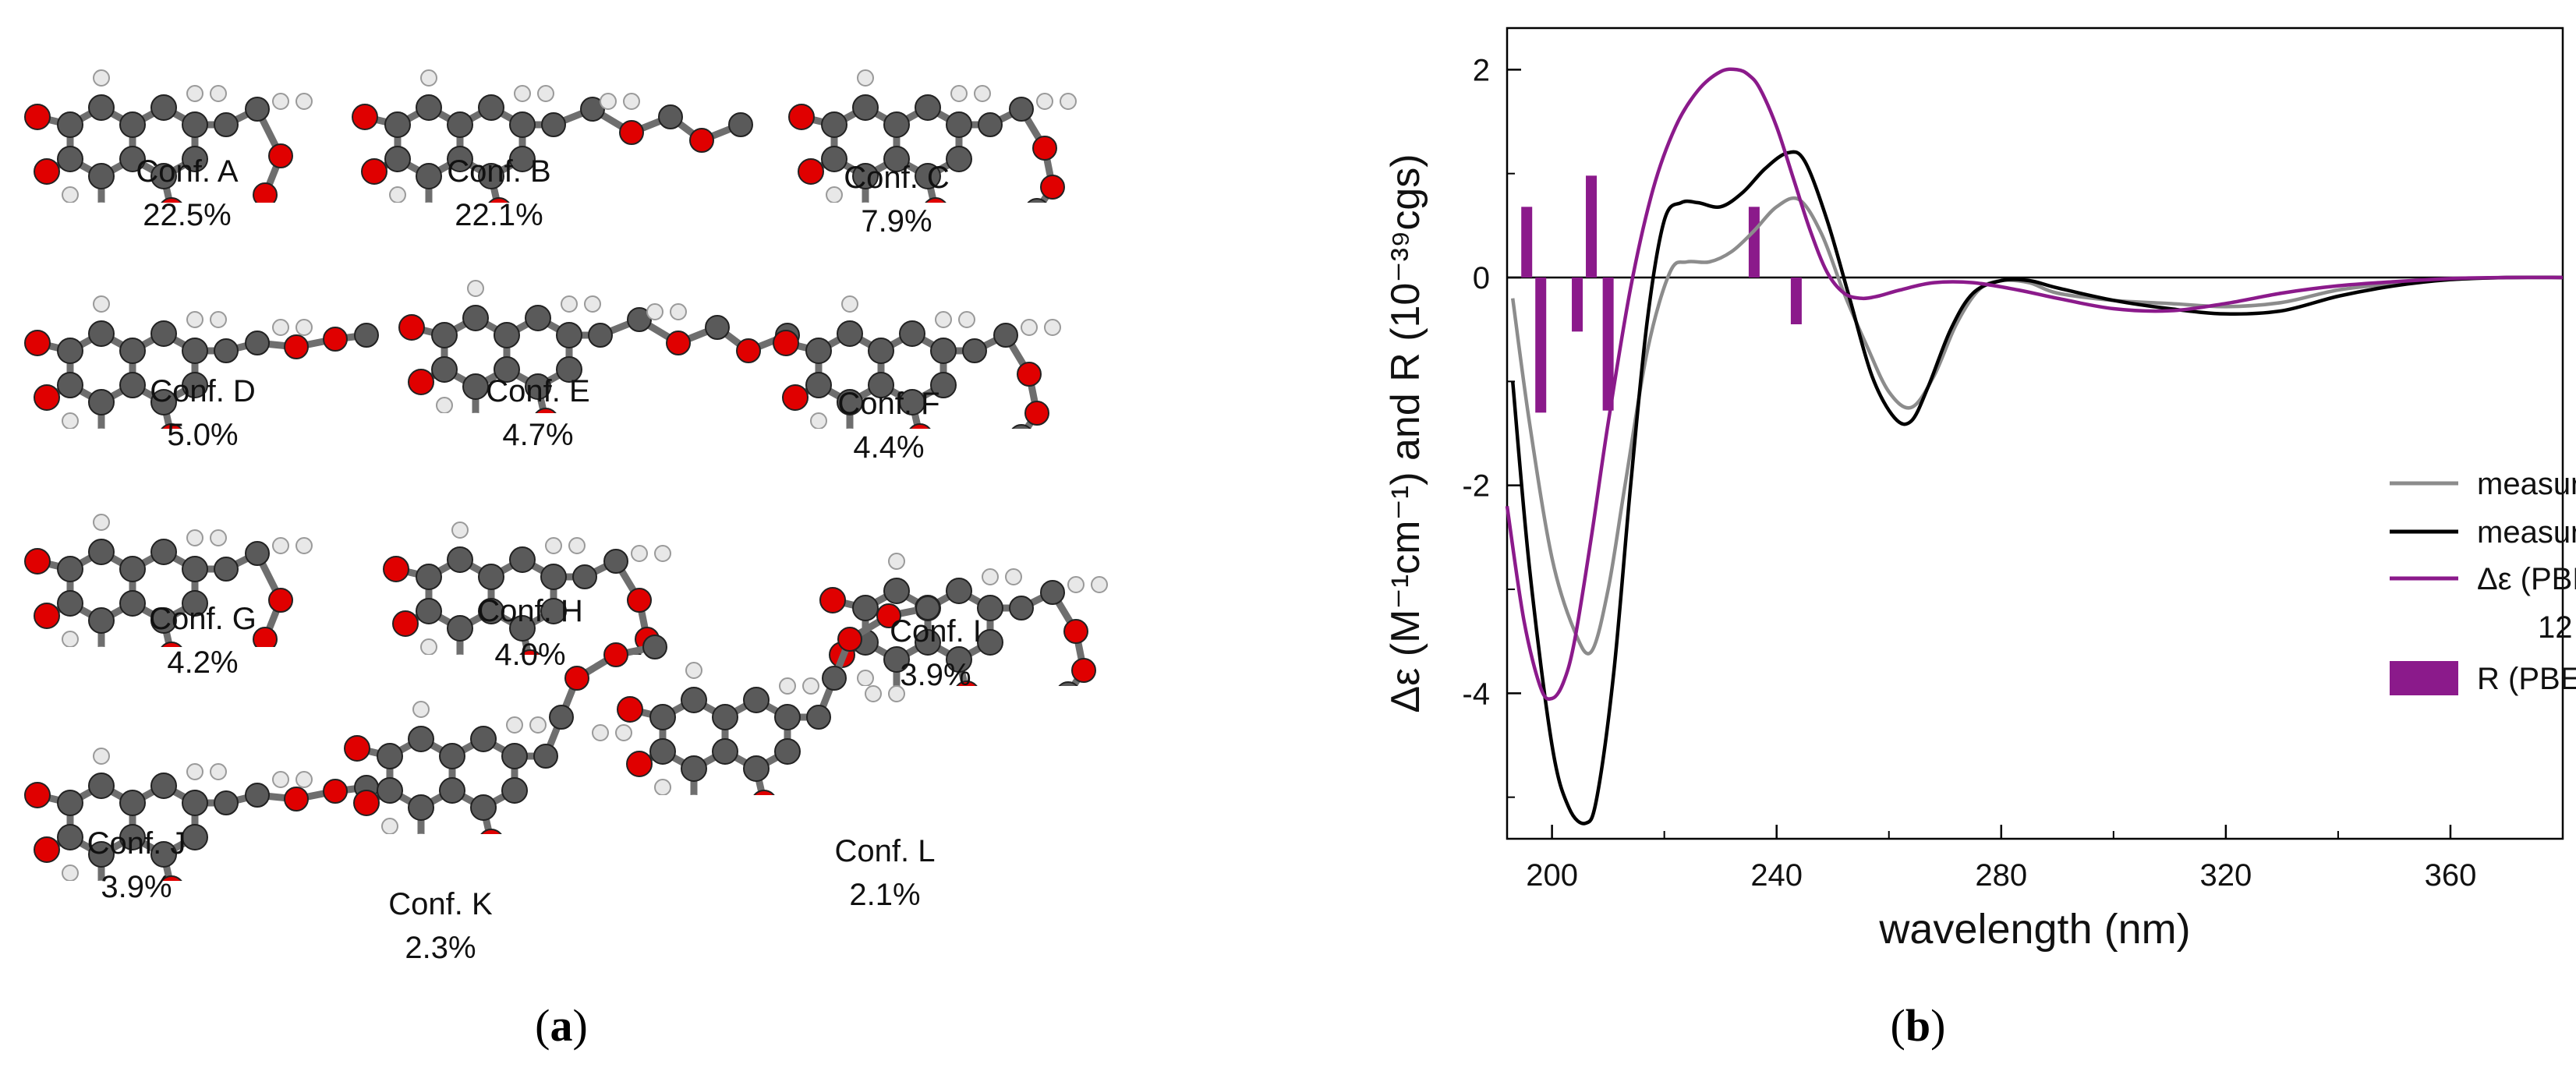  What do you see at coordinates (530, 611) in the screenshot?
I see `conformer-name: Conf. H` at bounding box center [530, 611].